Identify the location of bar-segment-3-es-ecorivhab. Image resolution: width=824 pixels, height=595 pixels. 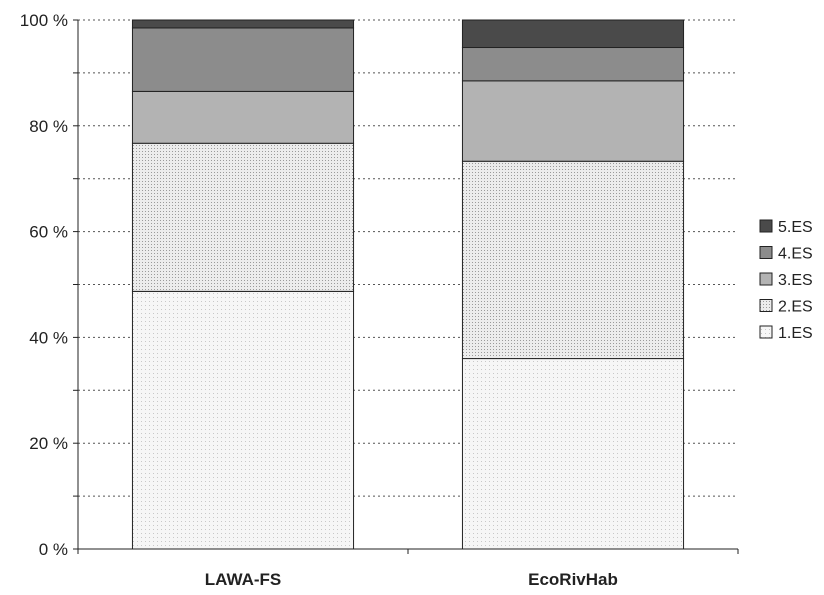
(573, 121).